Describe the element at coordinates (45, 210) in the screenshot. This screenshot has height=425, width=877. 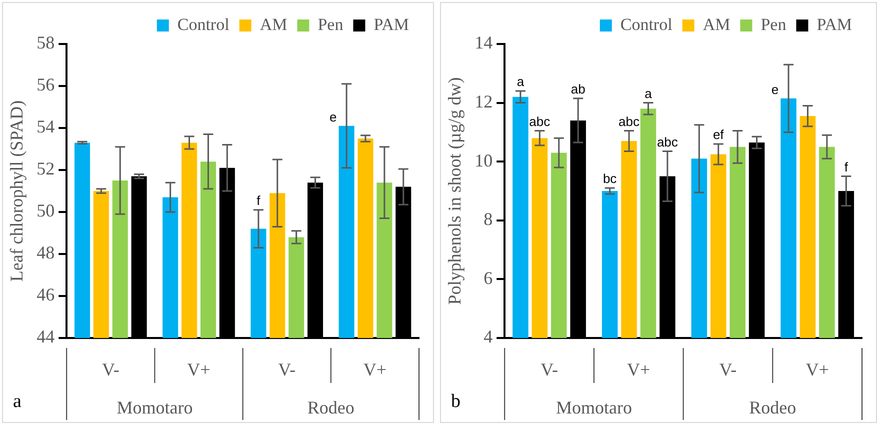
I see `y-tick-label: 50` at that location.